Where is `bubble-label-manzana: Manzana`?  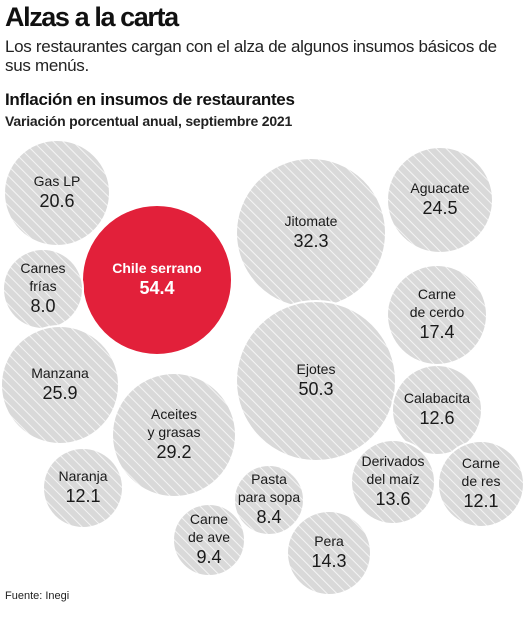 bubble-label-manzana: Manzana is located at coordinates (60, 373).